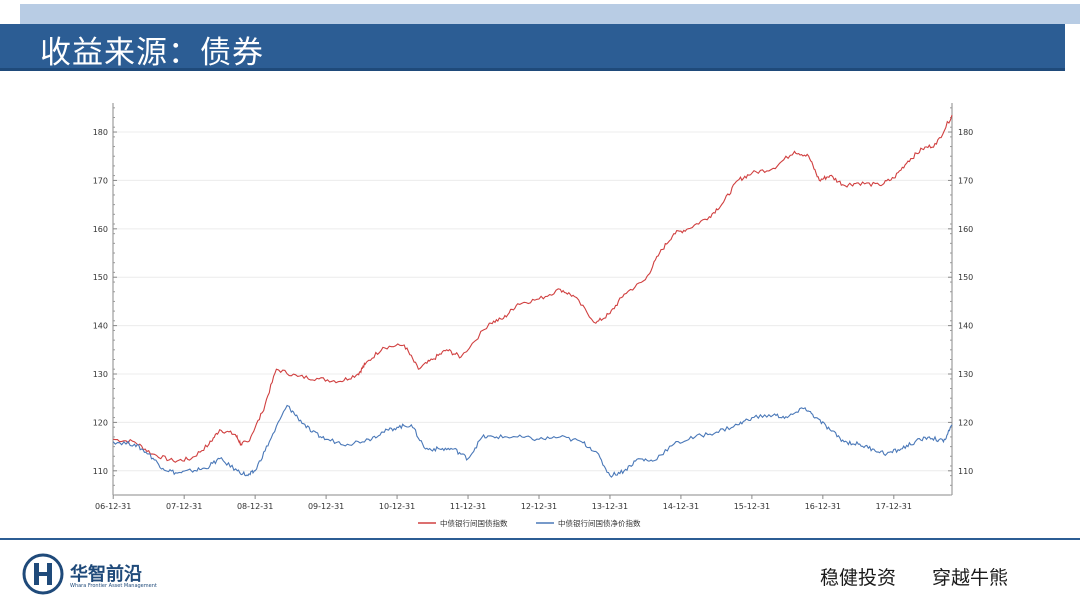 Image resolution: width=1080 pixels, height=611 pixels. I want to click on y-tick-label-left: 150, so click(100, 277).